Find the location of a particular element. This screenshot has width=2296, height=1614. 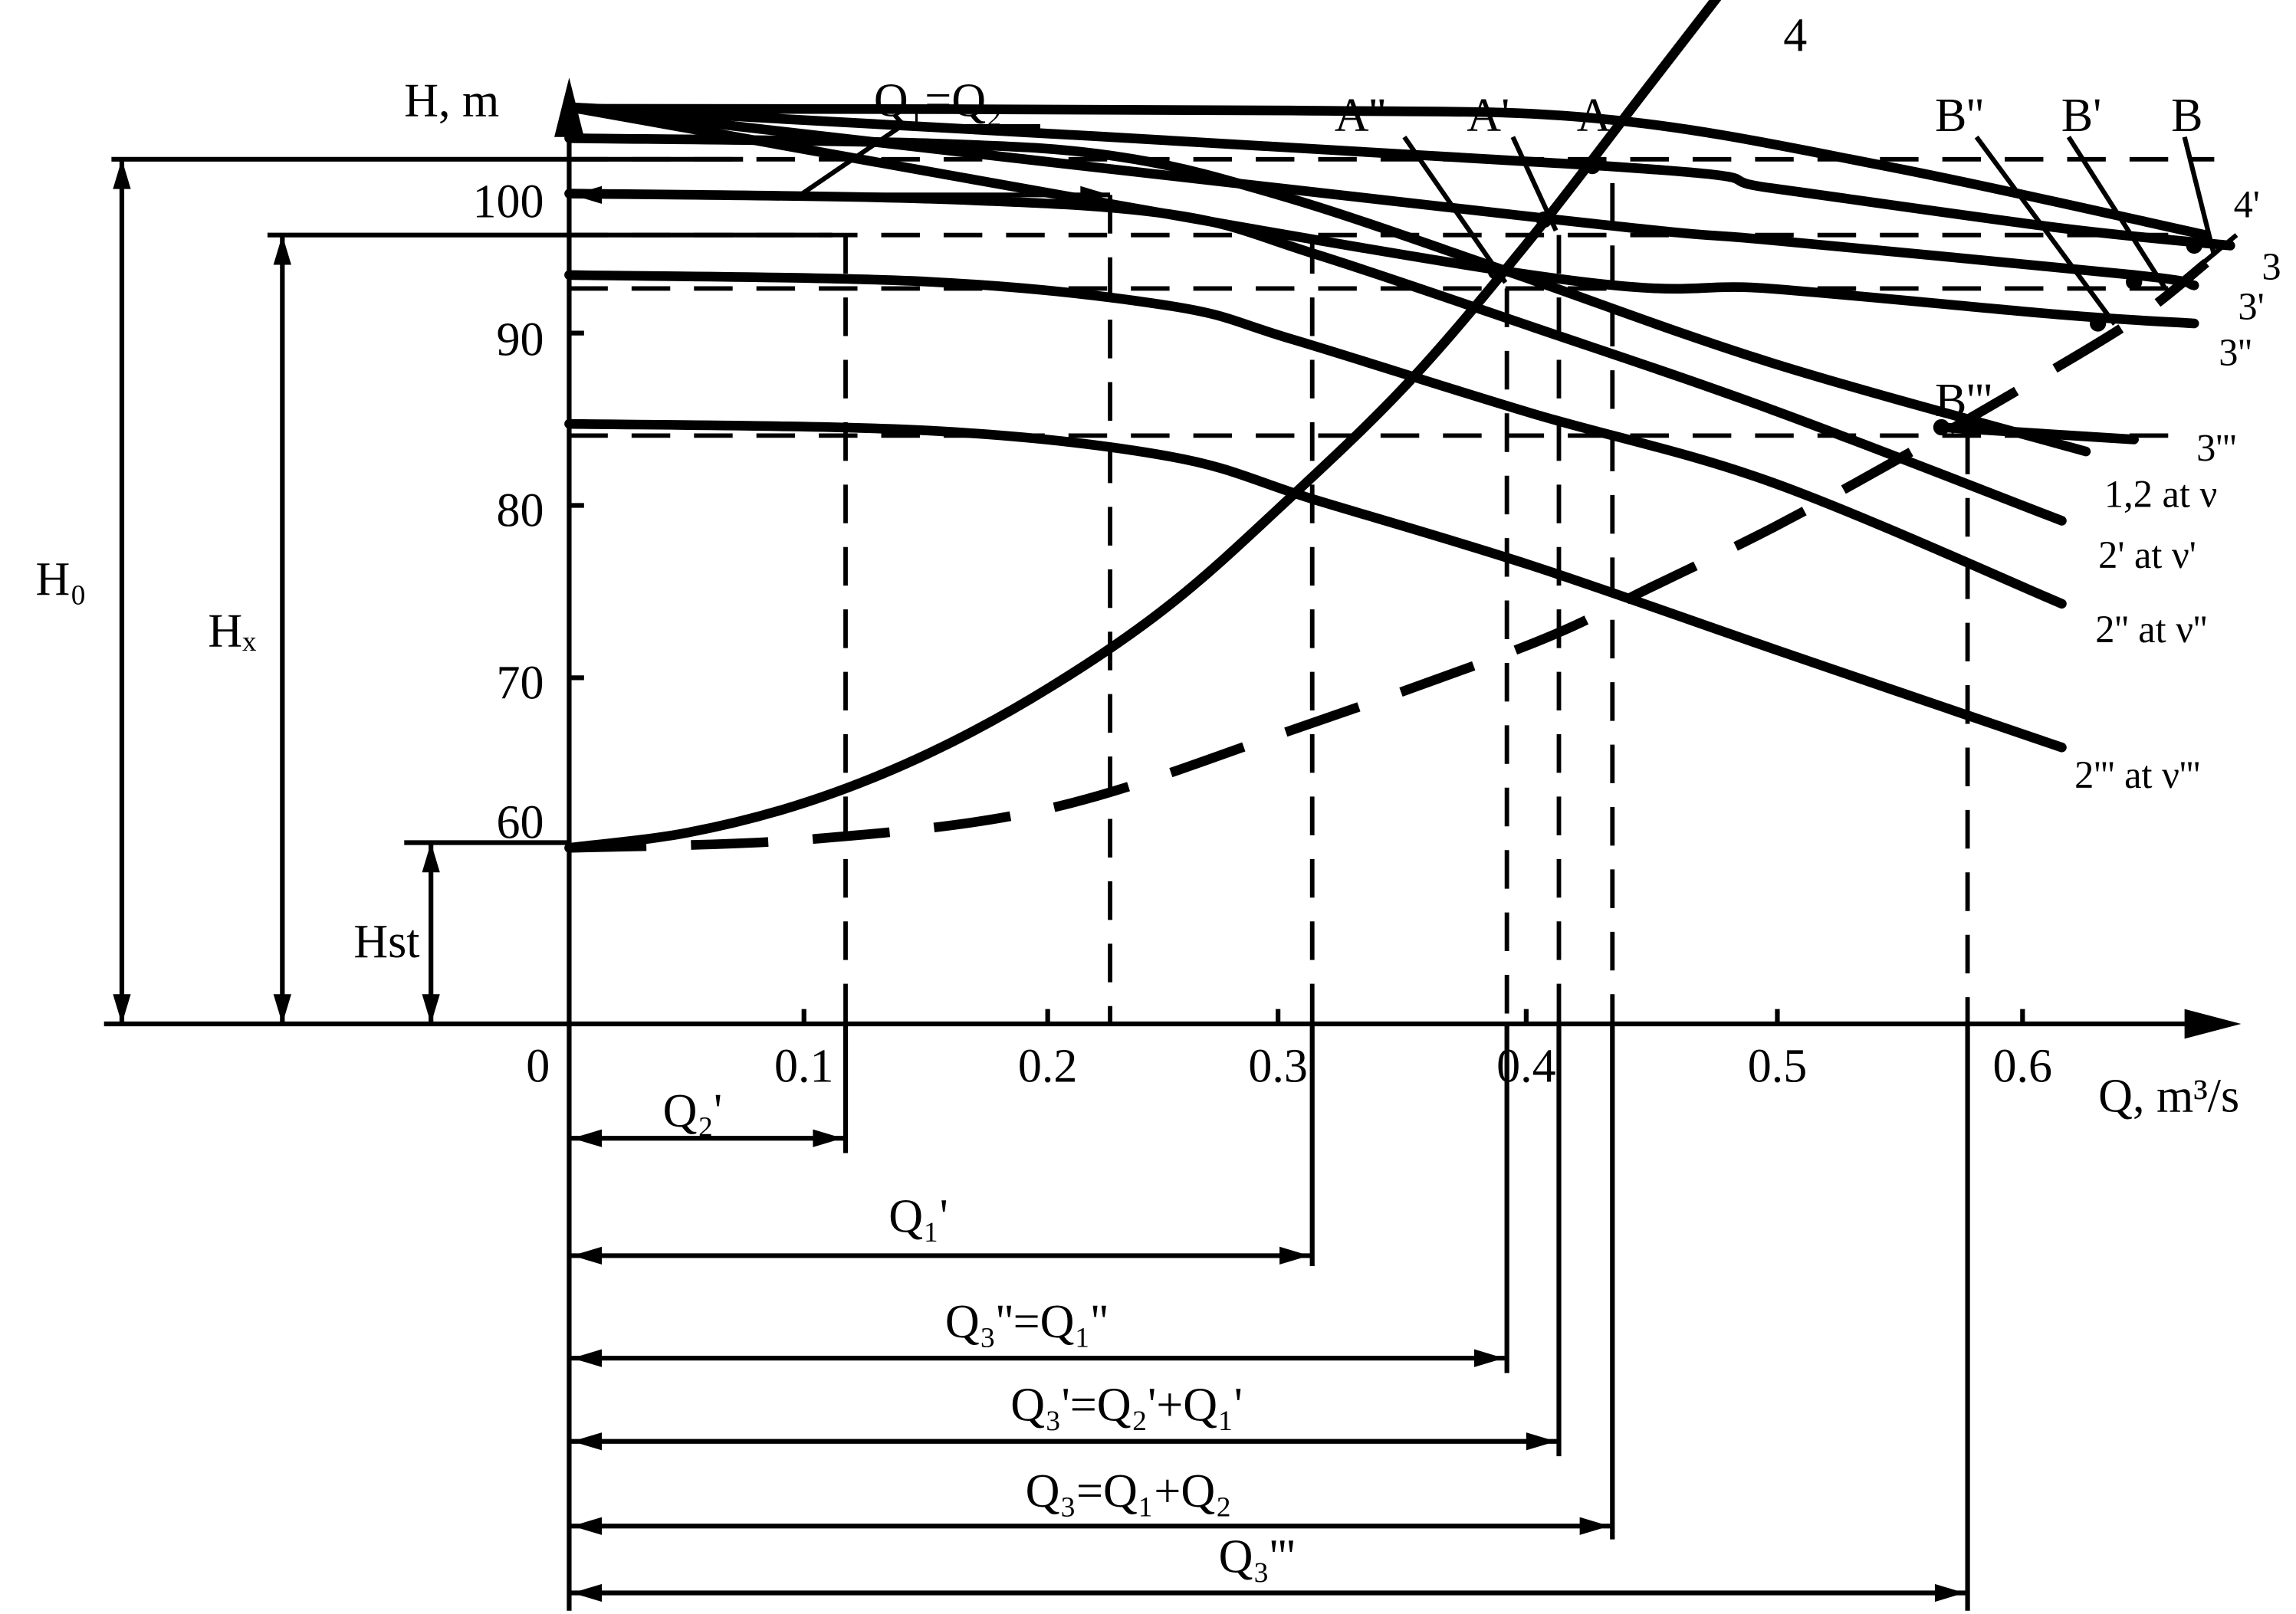

x-tick-label: 0.1 is located at coordinates (804, 1067).